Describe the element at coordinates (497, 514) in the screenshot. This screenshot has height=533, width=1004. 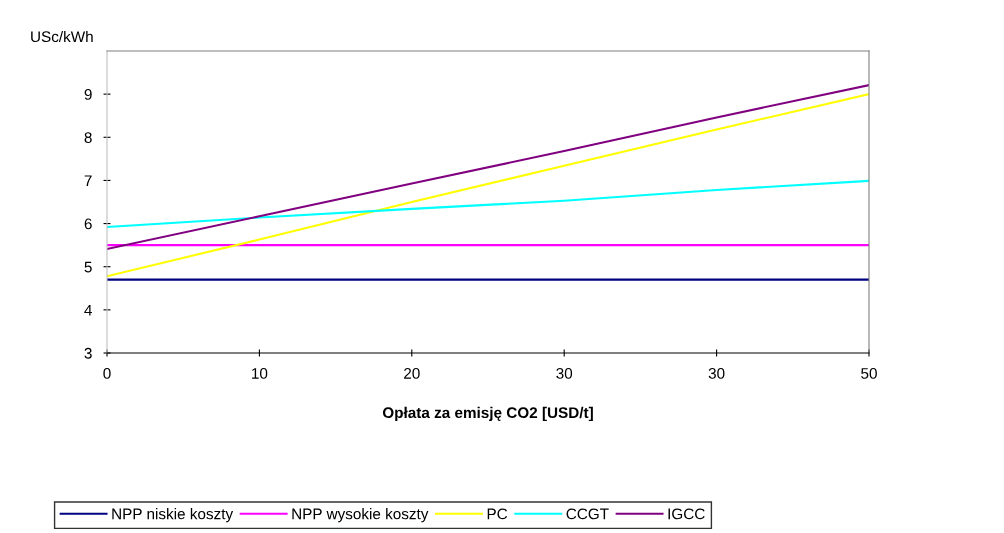
I see `legend-label: PC` at that location.